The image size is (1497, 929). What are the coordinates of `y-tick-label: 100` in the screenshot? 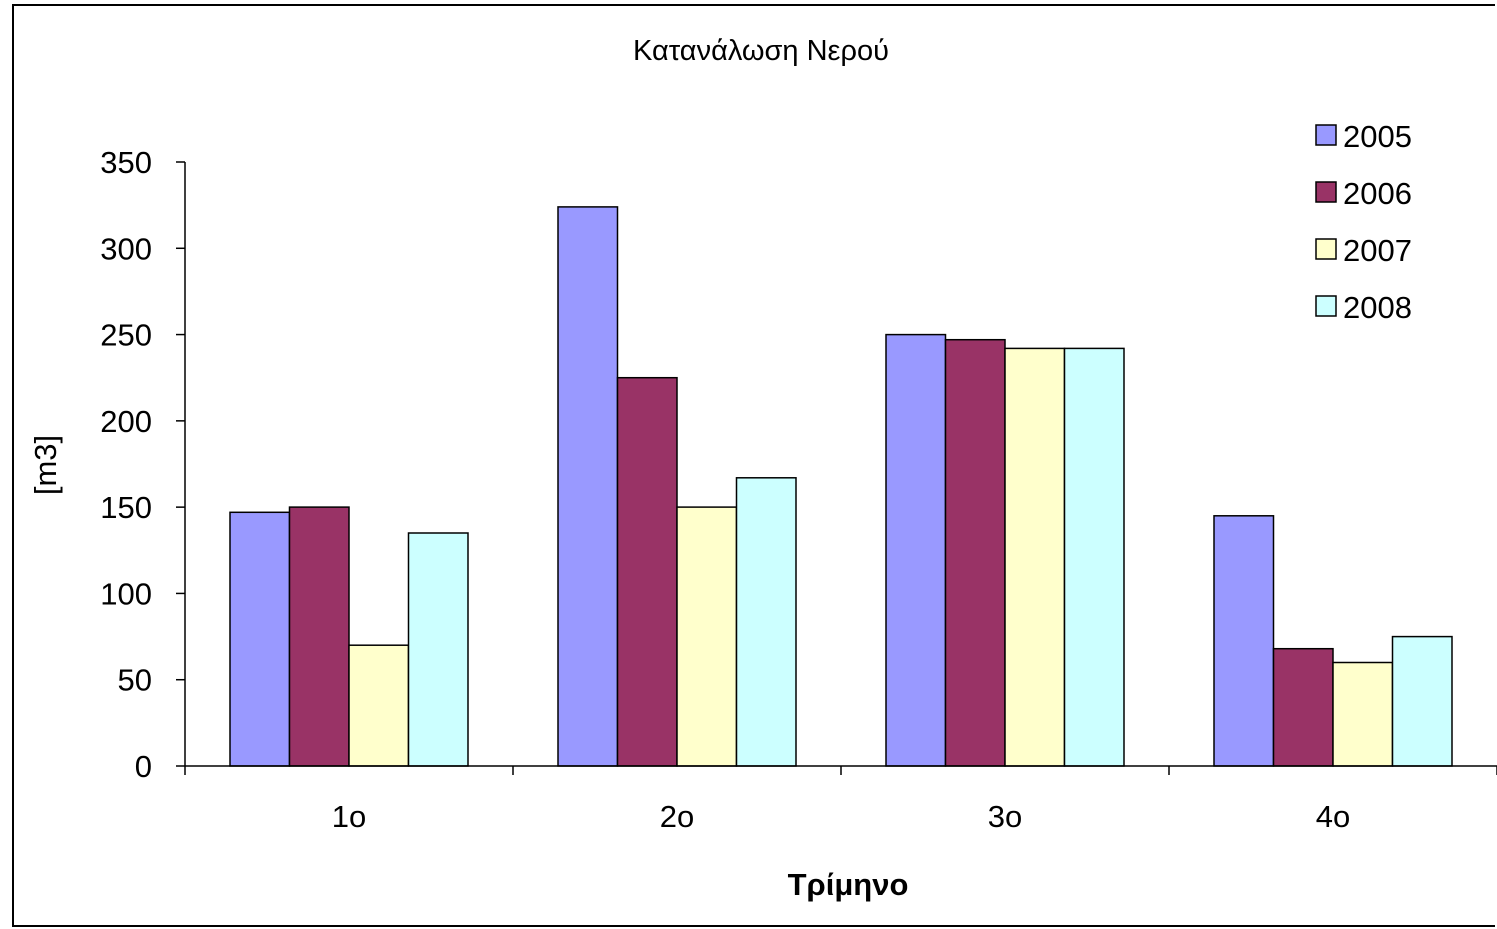 It's located at (126, 593).